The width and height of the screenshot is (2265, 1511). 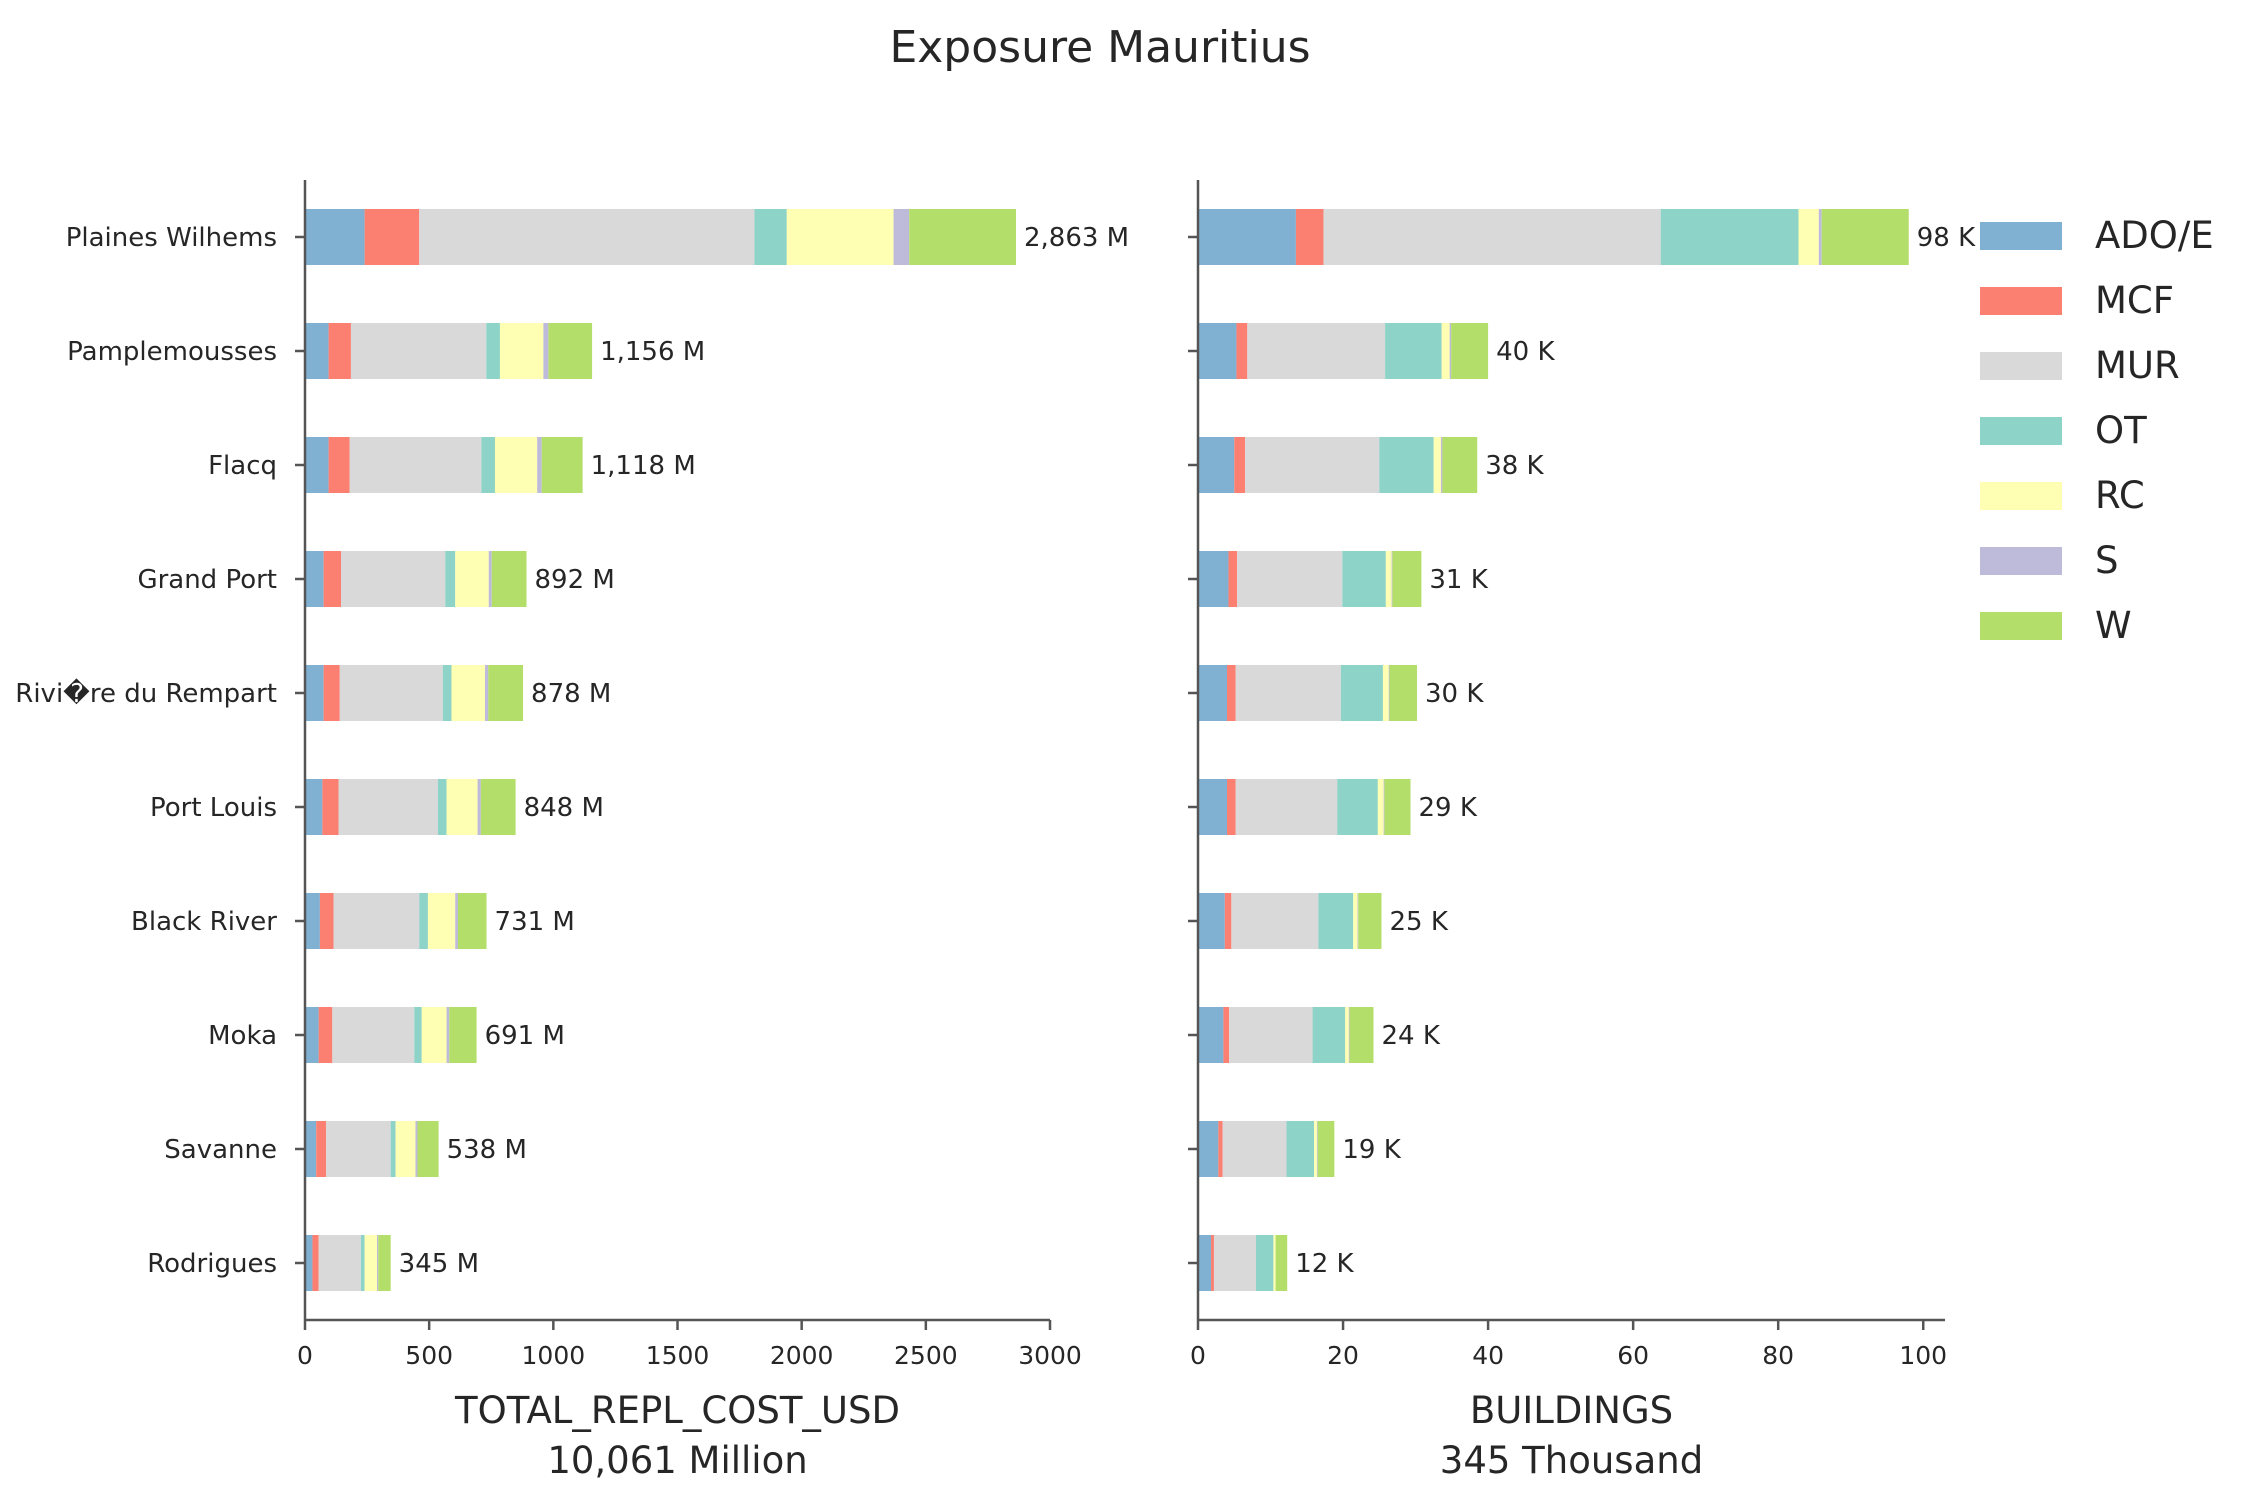 I want to click on legend-label: OT, so click(x=2121, y=430).